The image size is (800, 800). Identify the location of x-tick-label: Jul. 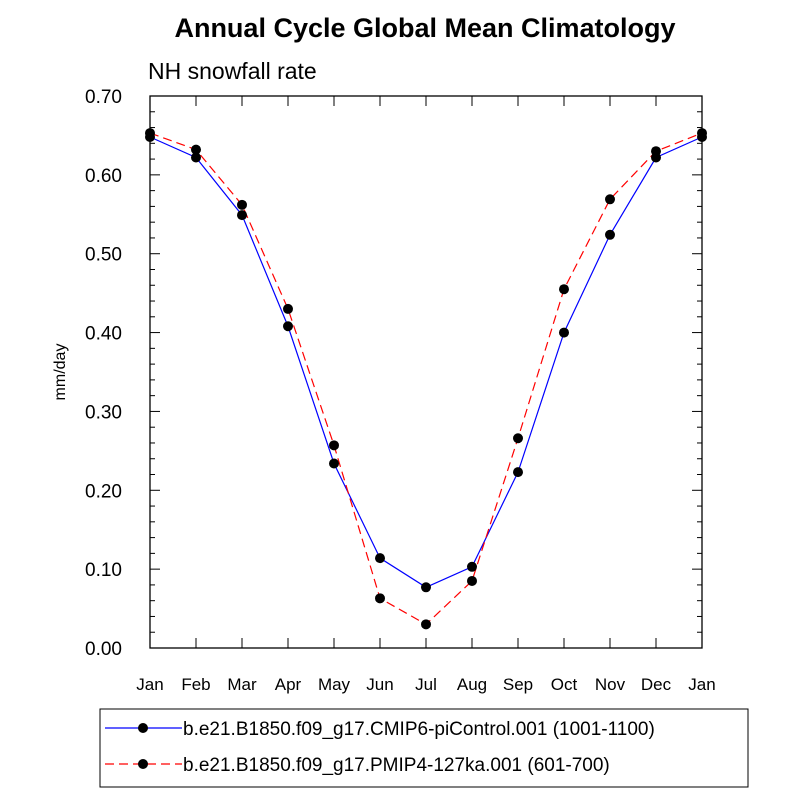
(426, 684).